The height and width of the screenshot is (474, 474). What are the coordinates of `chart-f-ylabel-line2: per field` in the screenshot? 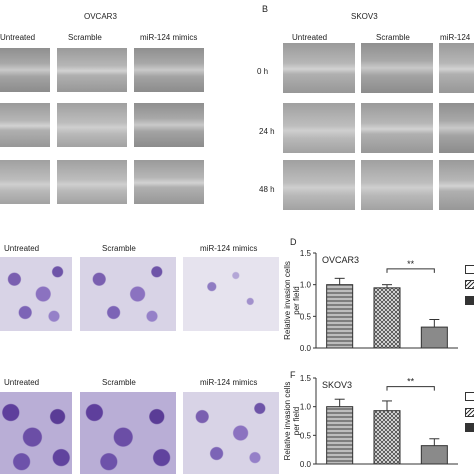 It's located at (296, 421).